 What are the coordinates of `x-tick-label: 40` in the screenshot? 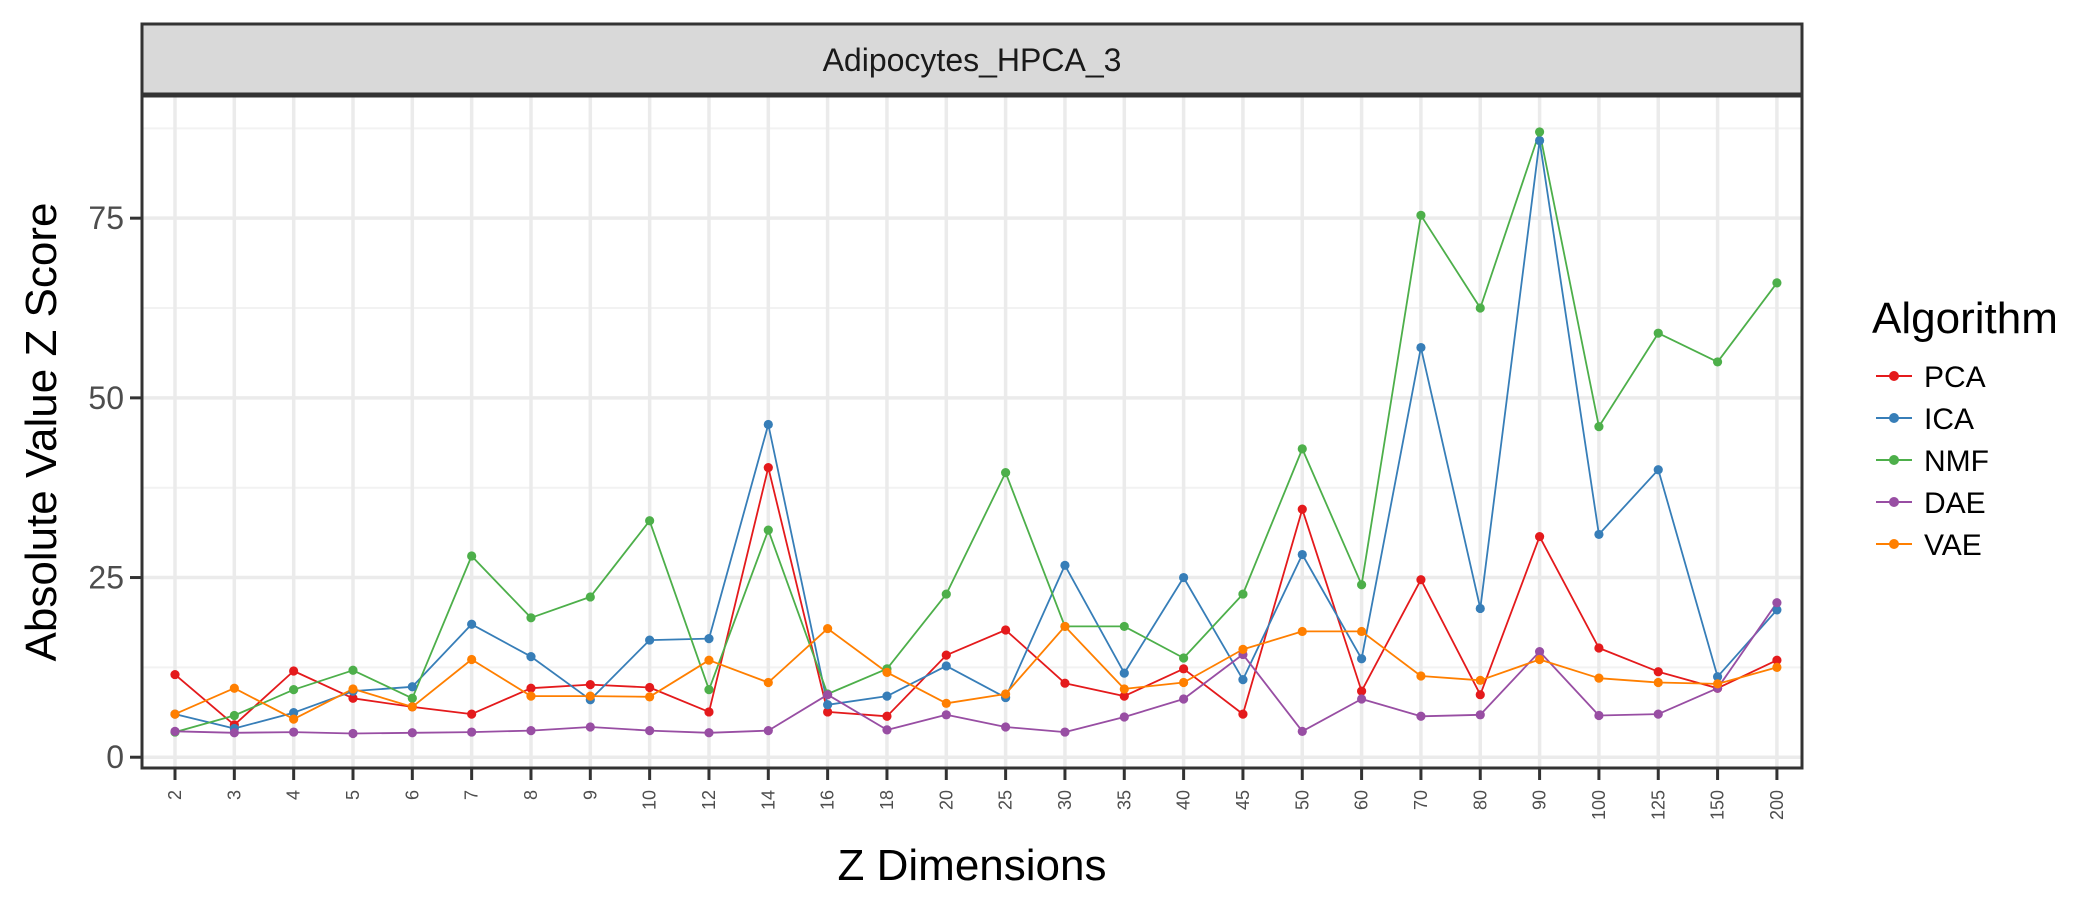 It's located at (1184, 800).